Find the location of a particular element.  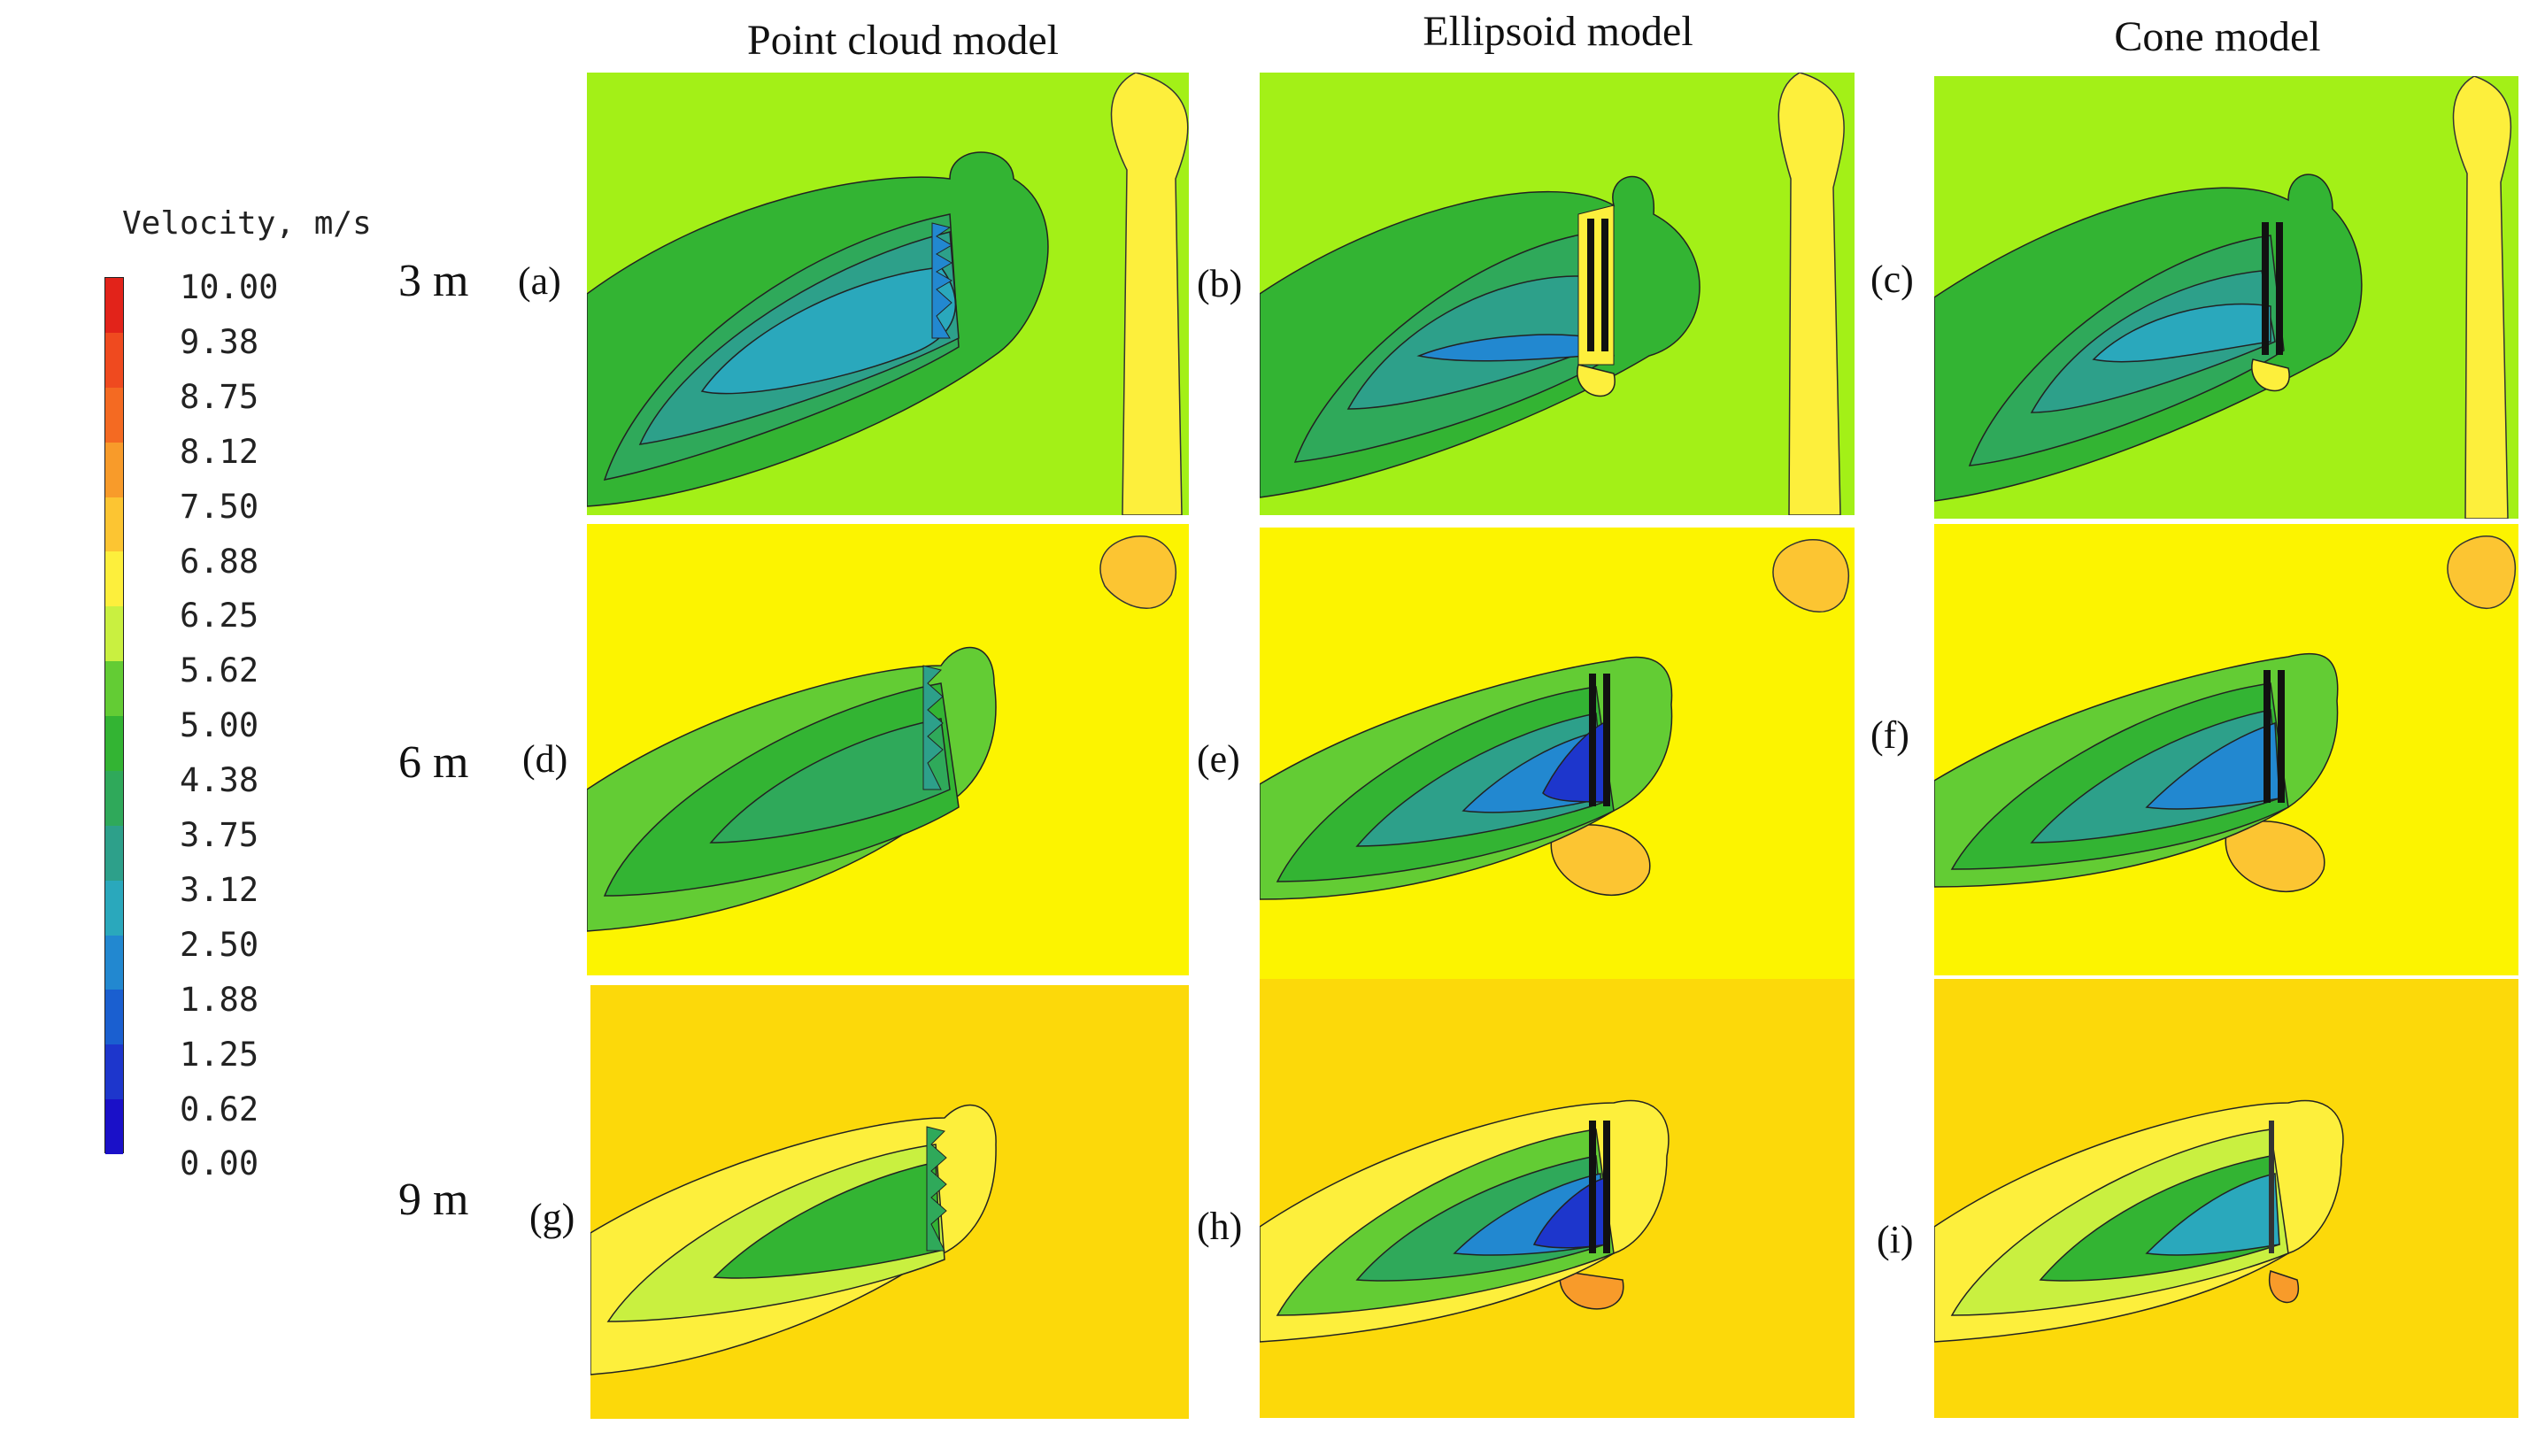

panel-h-contour is located at coordinates (1557, 1198).